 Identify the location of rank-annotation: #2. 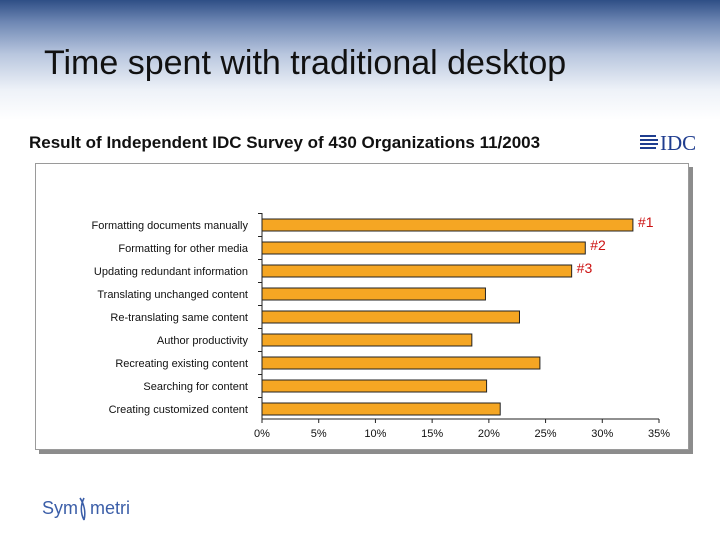
(598, 245).